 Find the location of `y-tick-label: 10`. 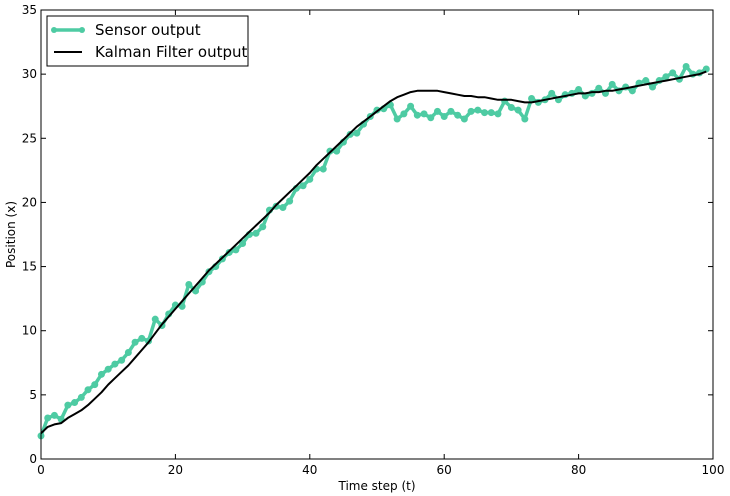

y-tick-label: 10 is located at coordinates (29, 331).